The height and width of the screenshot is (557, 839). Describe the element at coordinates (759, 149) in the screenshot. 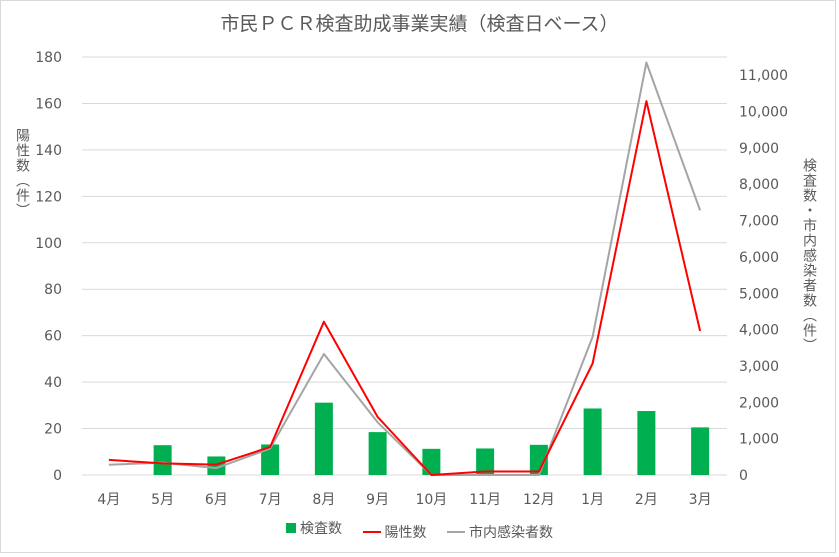

I see `y-tick-label-right: 9,000` at that location.